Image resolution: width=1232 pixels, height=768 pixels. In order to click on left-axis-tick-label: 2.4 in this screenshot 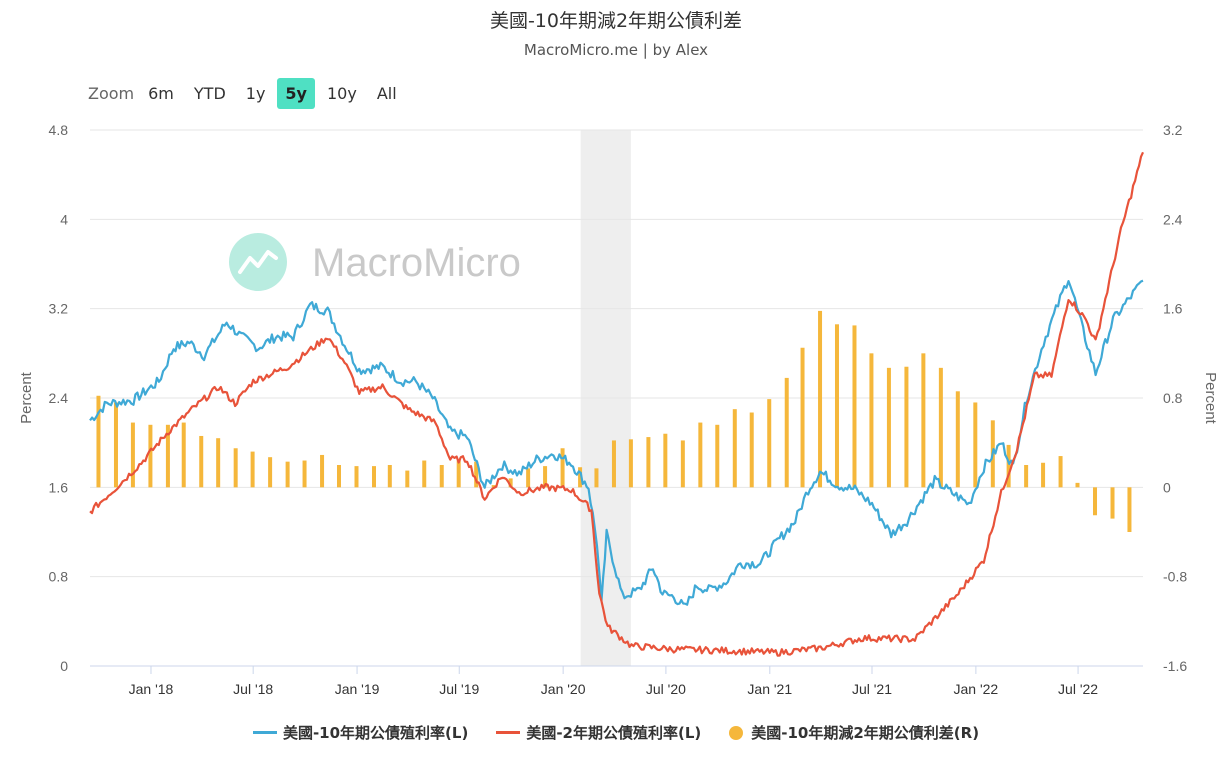, I will do `click(59, 398)`.